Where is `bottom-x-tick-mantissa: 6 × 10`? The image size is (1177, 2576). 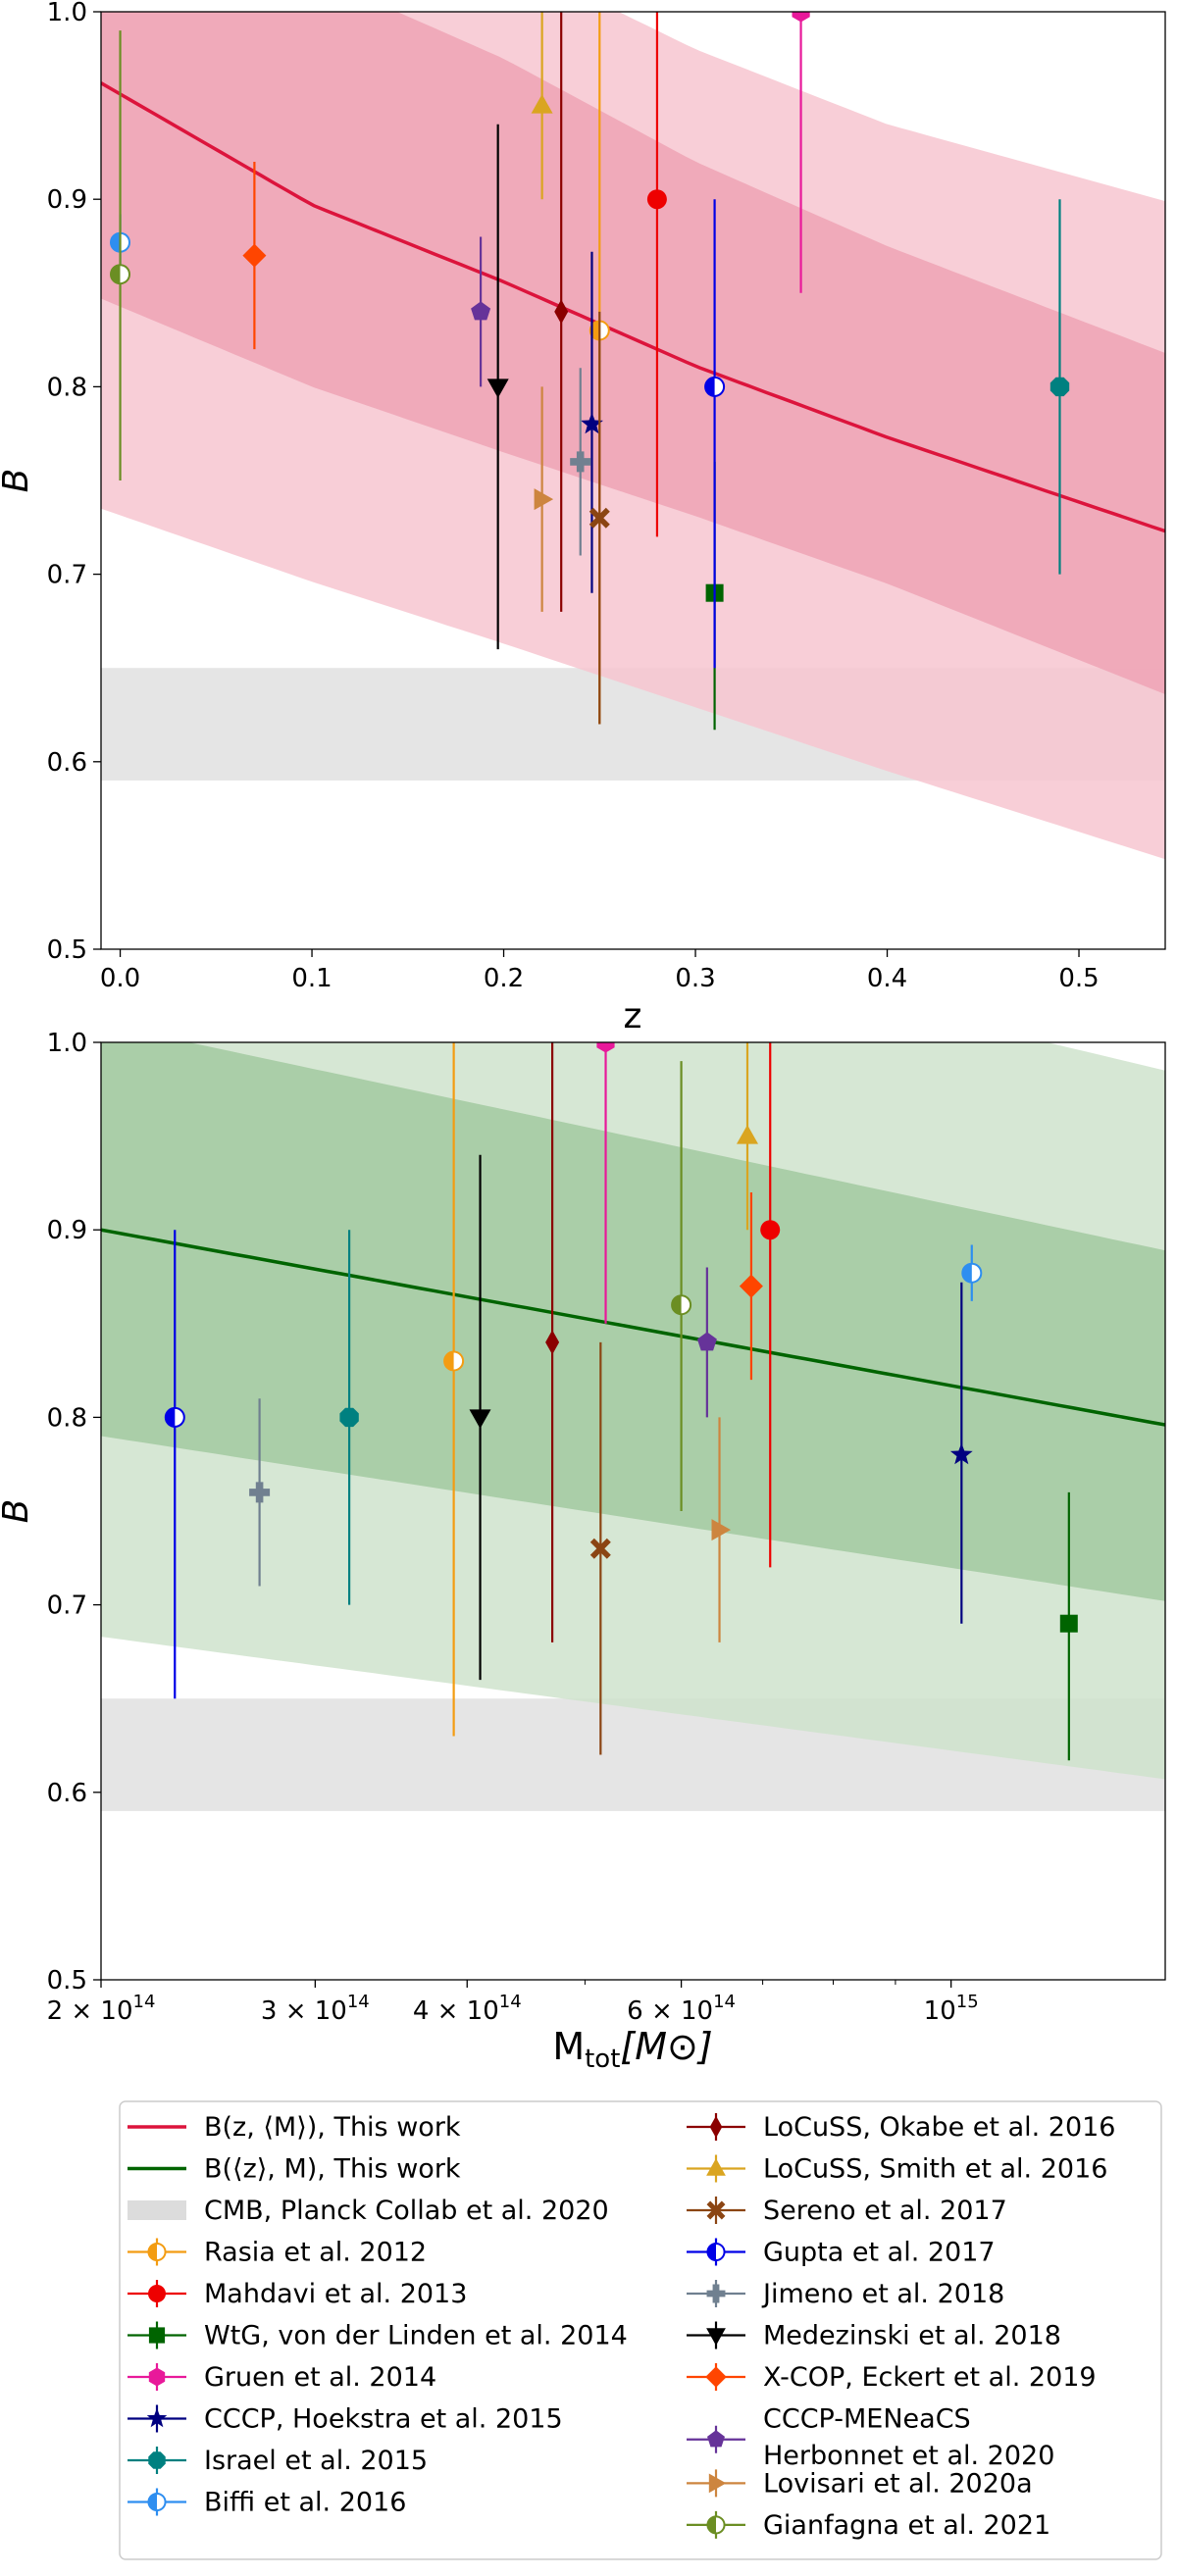 bottom-x-tick-mantissa: 6 × 10 is located at coordinates (670, 2011).